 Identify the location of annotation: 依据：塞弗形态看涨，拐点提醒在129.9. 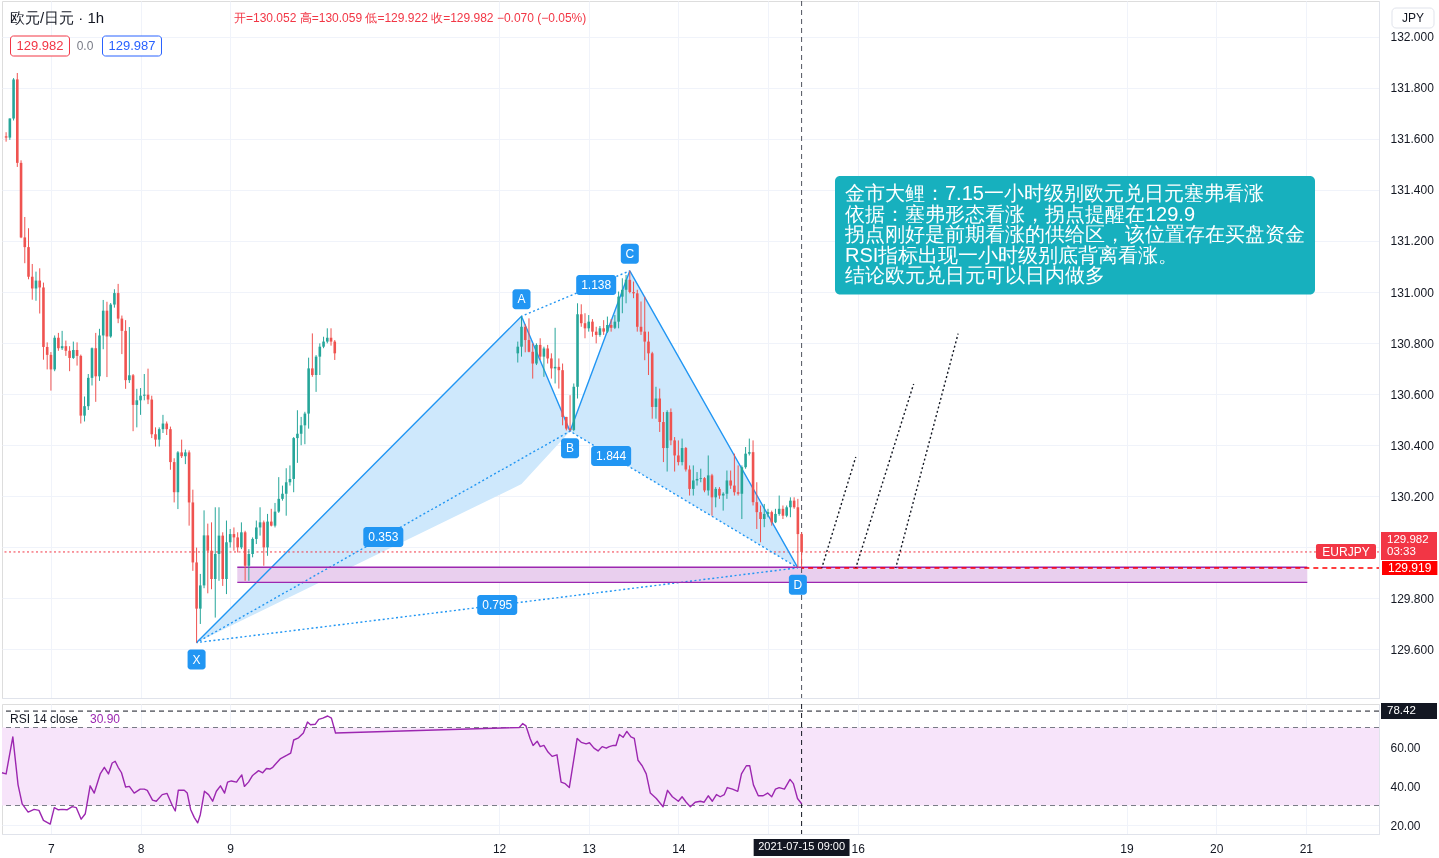
(1020, 213).